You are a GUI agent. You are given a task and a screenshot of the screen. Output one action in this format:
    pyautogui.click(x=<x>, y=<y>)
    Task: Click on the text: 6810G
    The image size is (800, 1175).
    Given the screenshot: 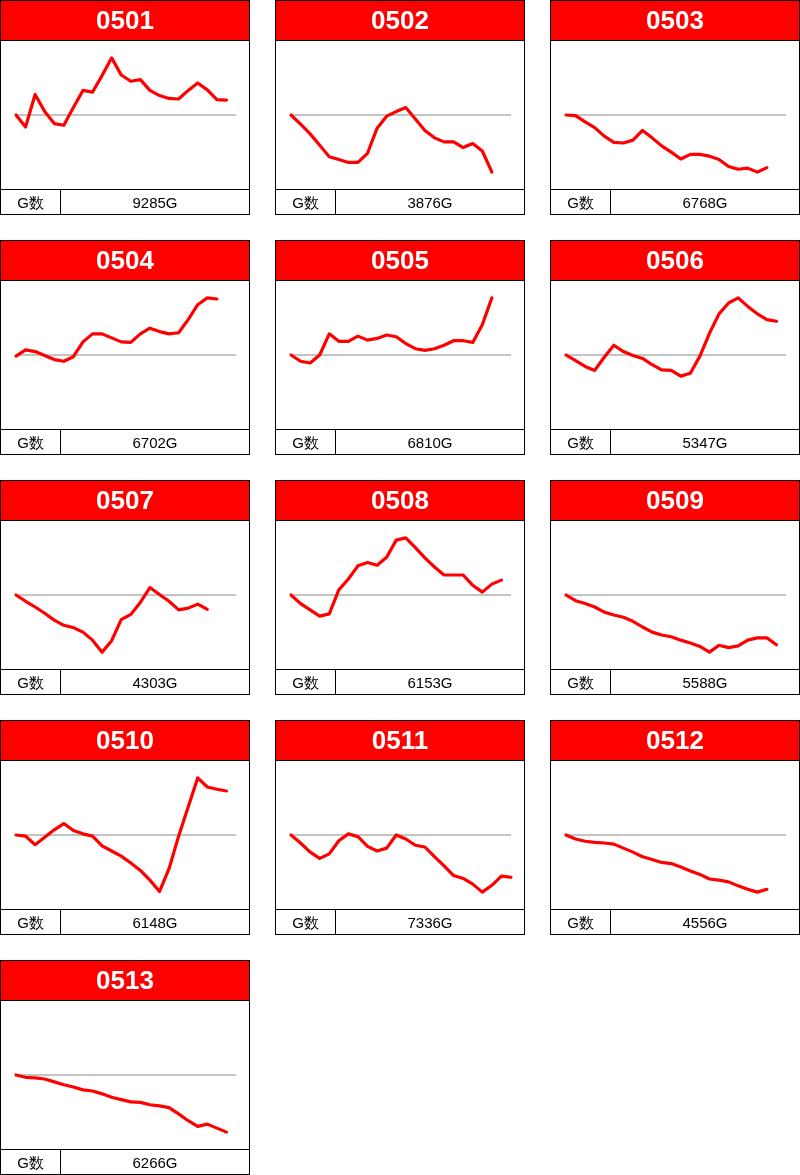 What is the action you would take?
    pyautogui.click(x=430, y=443)
    